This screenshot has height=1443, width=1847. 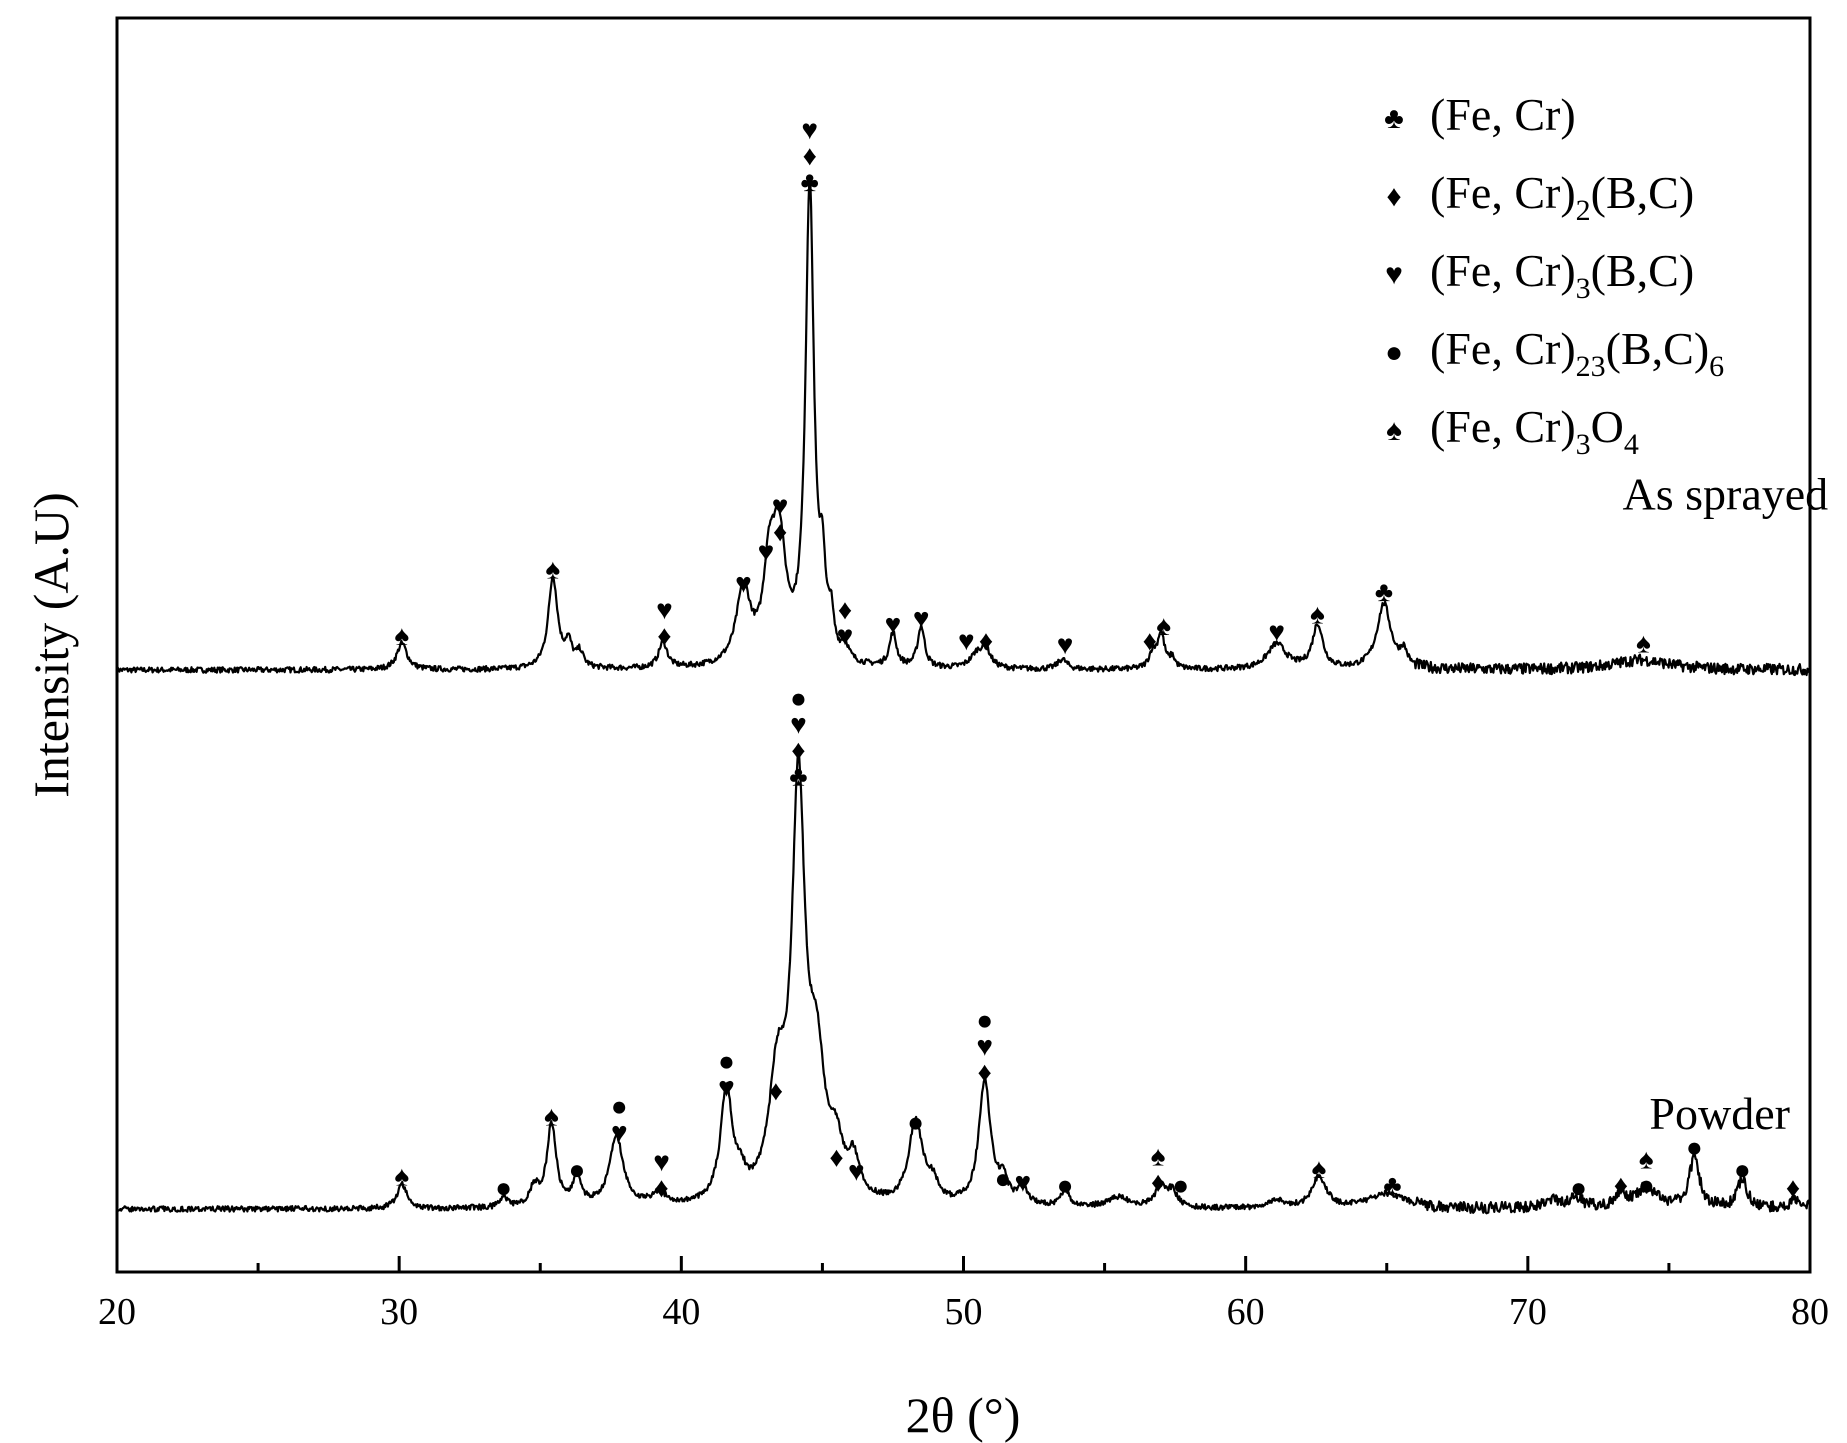 I want to click on legend-entry: ♦ (Fe, Cr)2(B,C), so click(x=1540, y=197).